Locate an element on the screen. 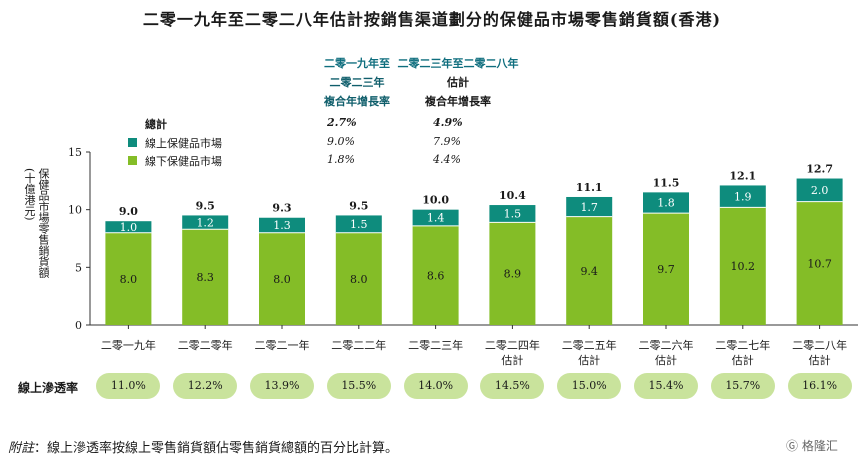  cagr-row-total-label: 總計 is located at coordinates (156, 124).